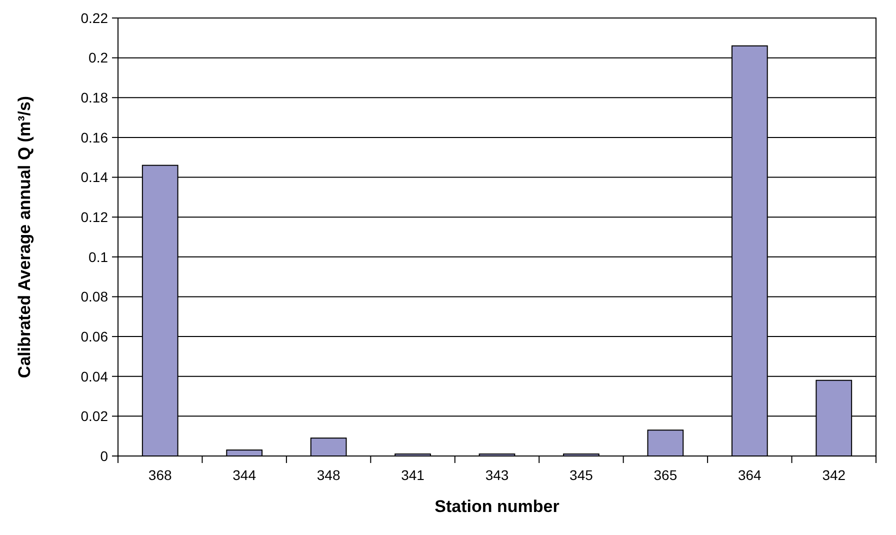  Describe the element at coordinates (104, 456) in the screenshot. I see `y-tick-label: 0` at that location.